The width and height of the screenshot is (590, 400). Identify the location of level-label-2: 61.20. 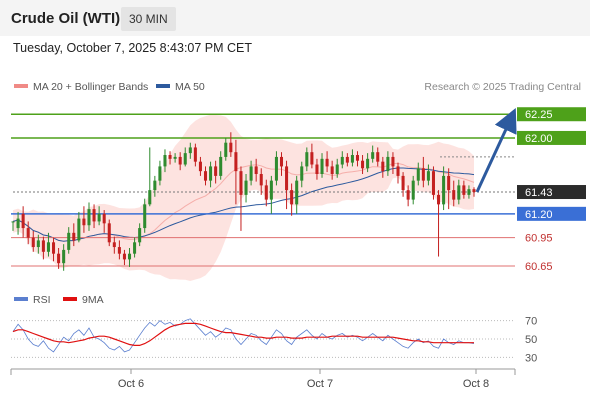
(539, 215).